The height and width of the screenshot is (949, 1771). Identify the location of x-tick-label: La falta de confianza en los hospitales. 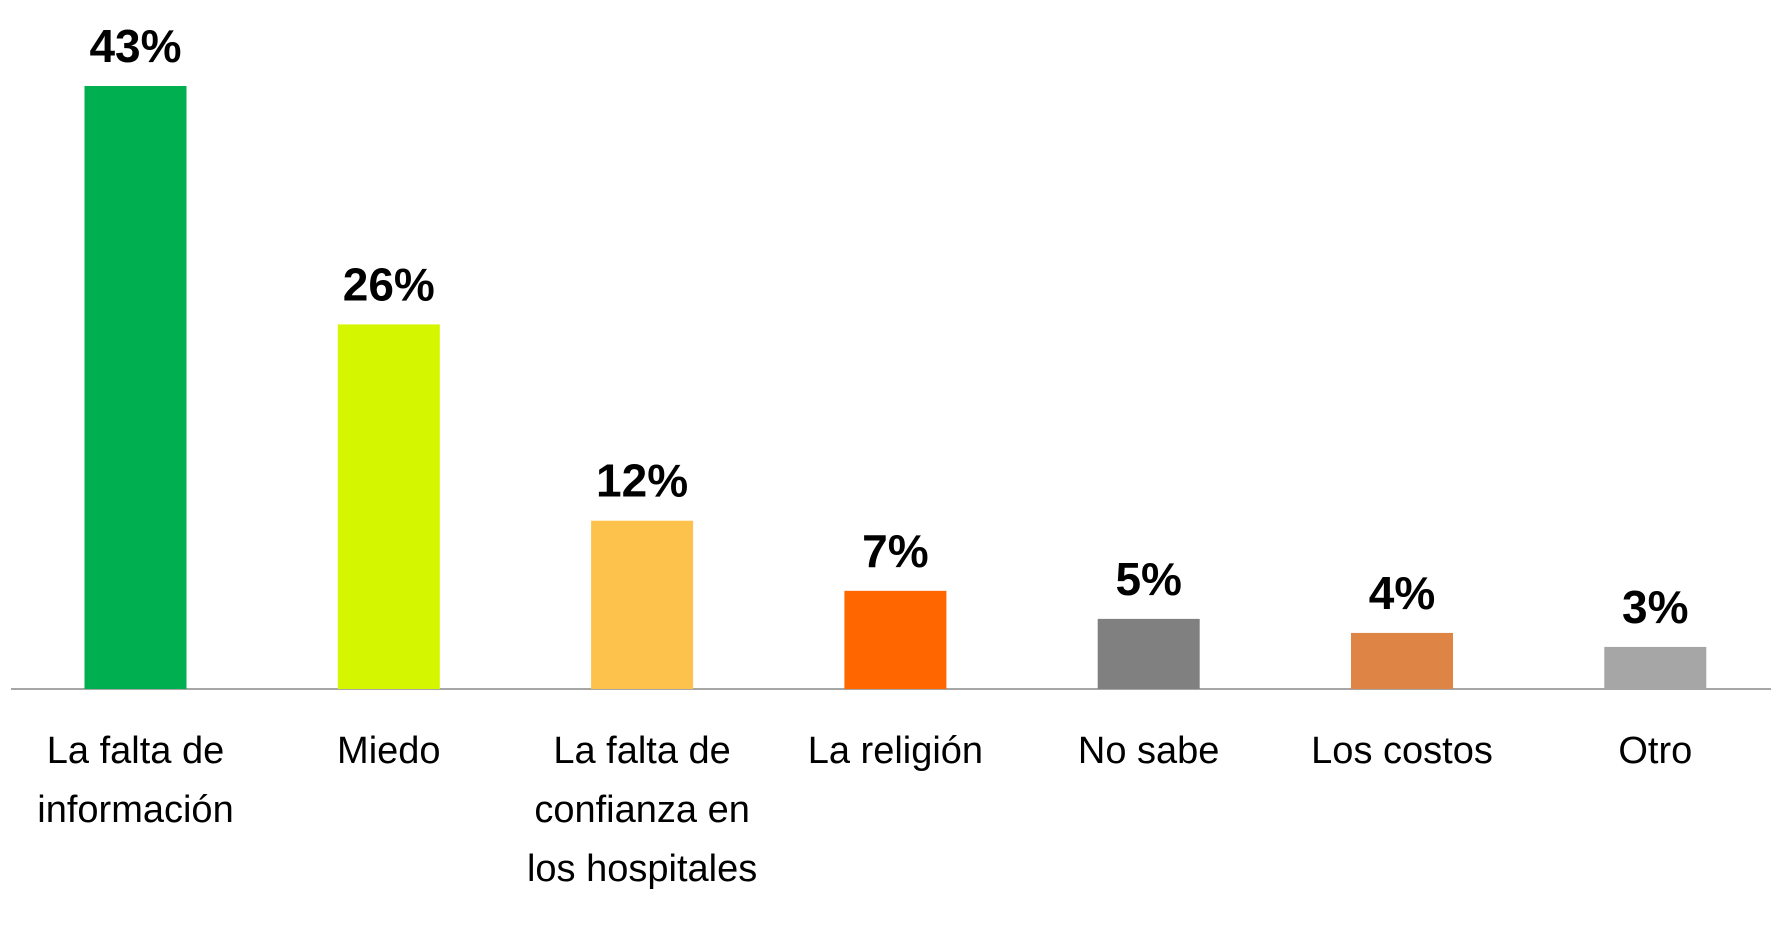
(642, 810).